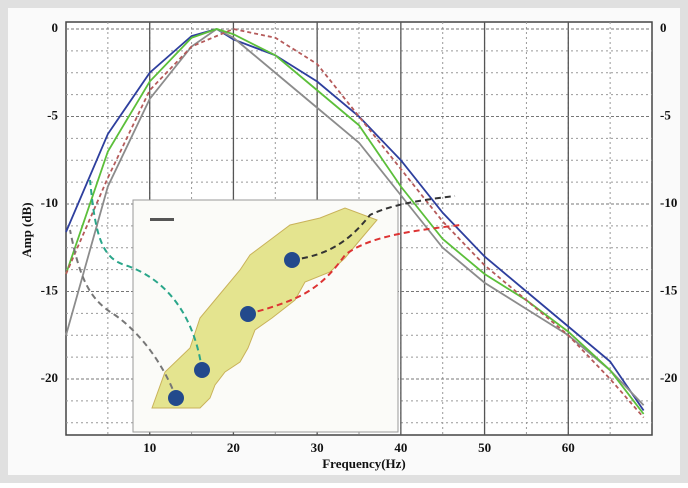 The height and width of the screenshot is (488, 688). I want to click on x-tick-label: 60, so click(568, 447).